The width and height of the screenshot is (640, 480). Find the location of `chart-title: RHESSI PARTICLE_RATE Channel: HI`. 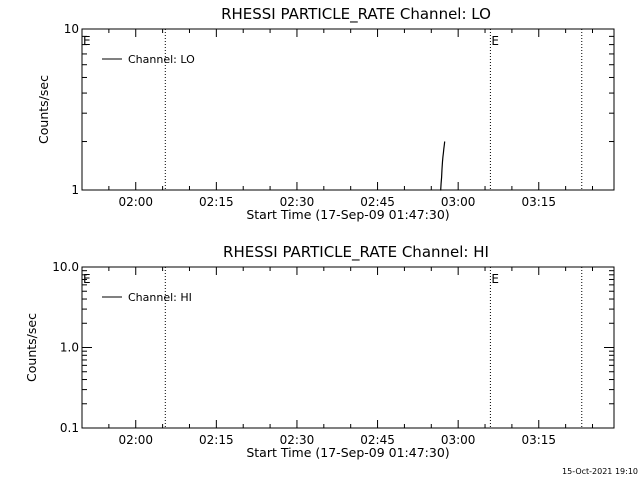

chart-title: RHESSI PARTICLE_RATE Channel: HI is located at coordinates (356, 252).